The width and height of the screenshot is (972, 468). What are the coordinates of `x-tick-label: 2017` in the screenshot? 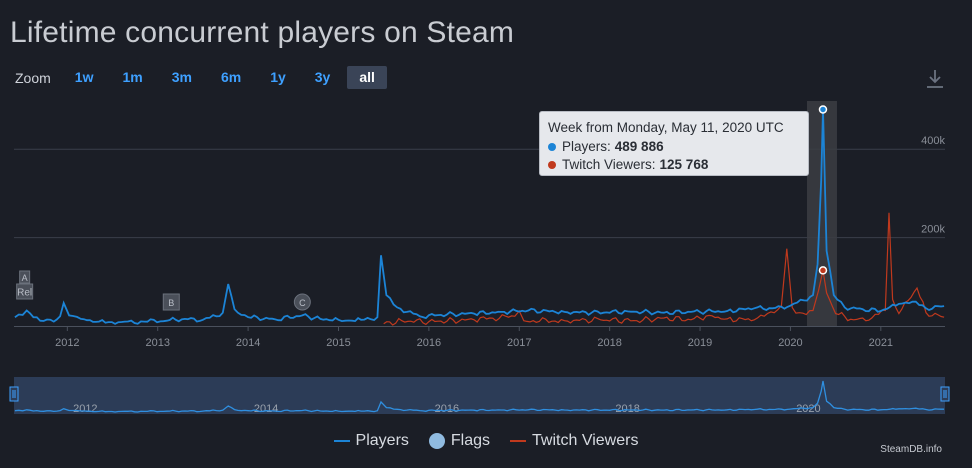 It's located at (519, 343).